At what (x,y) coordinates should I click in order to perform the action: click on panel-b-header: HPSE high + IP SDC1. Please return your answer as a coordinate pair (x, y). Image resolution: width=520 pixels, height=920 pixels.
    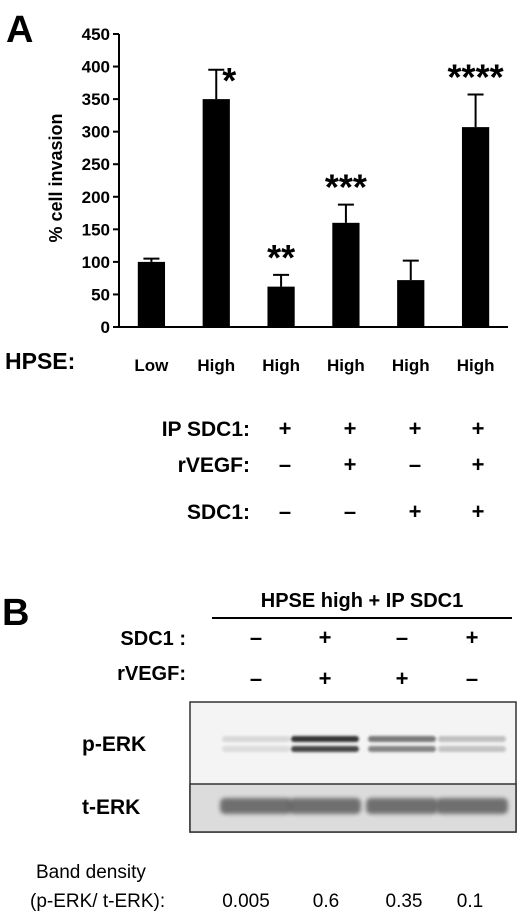
    Looking at the image, I should click on (362, 601).